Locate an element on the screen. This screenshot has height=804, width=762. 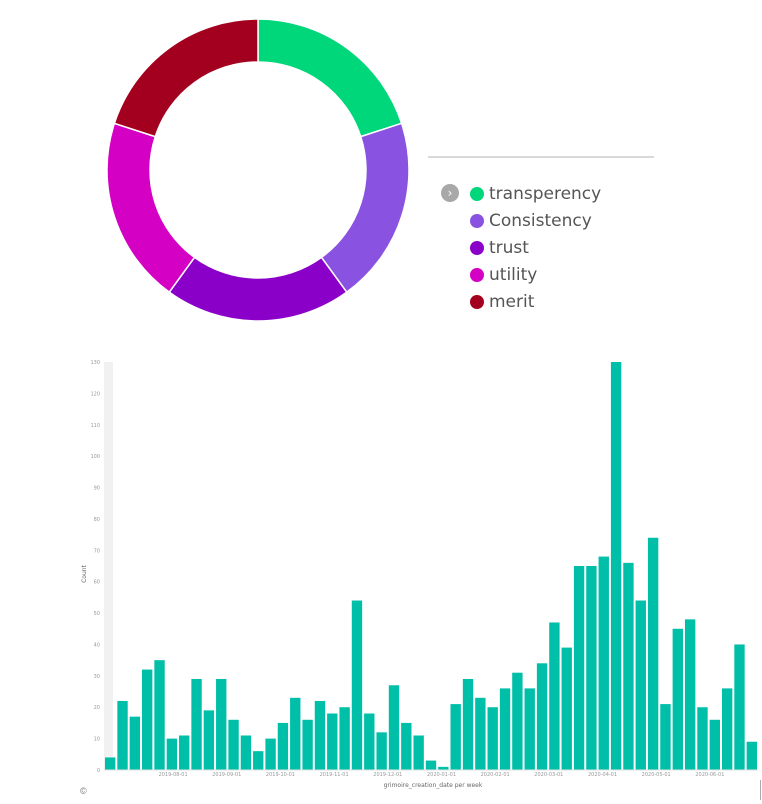
legend-divider is located at coordinates (541, 157).